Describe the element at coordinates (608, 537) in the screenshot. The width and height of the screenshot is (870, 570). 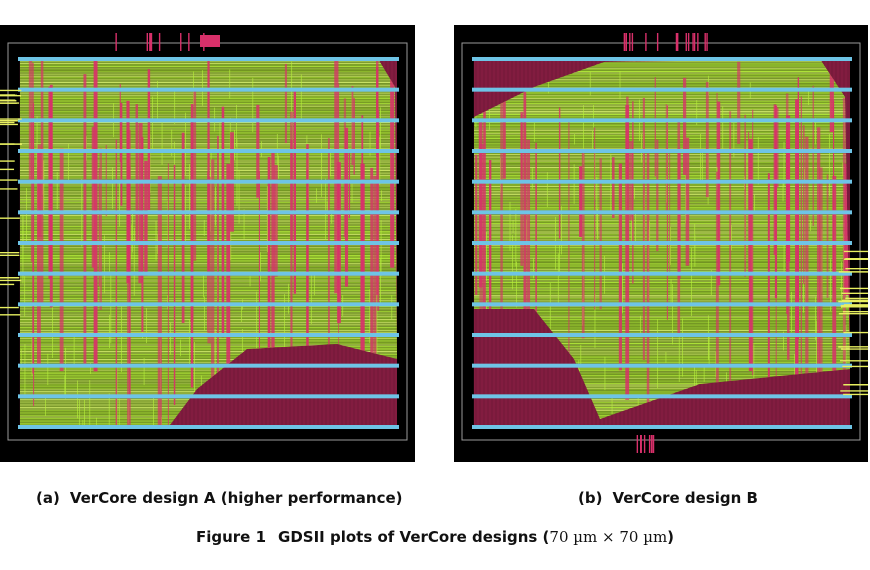
I see `figure-caption-dimensions: 70 µm × 70 µm` at that location.